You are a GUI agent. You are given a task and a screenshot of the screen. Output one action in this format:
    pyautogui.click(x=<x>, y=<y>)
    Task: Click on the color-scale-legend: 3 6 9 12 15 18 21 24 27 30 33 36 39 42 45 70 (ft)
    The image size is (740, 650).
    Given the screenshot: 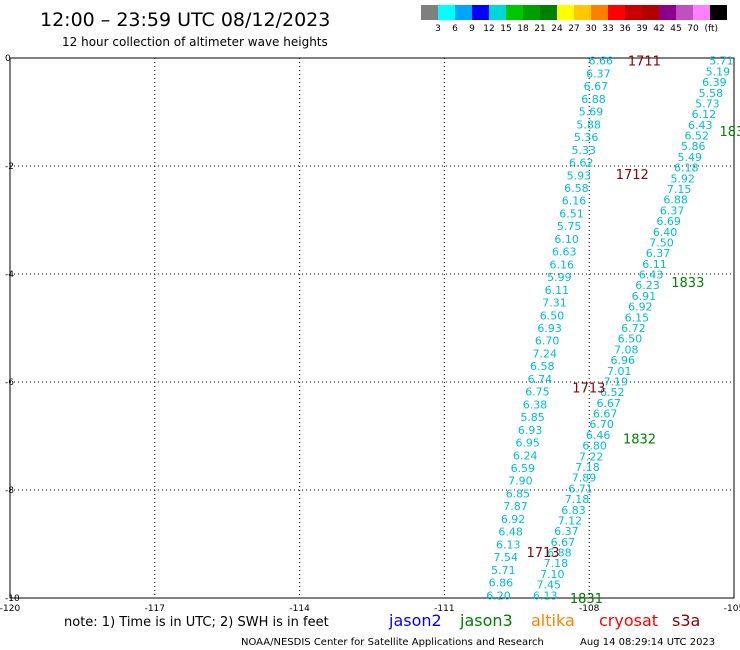 What is the action you would take?
    pyautogui.click(x=574, y=19)
    